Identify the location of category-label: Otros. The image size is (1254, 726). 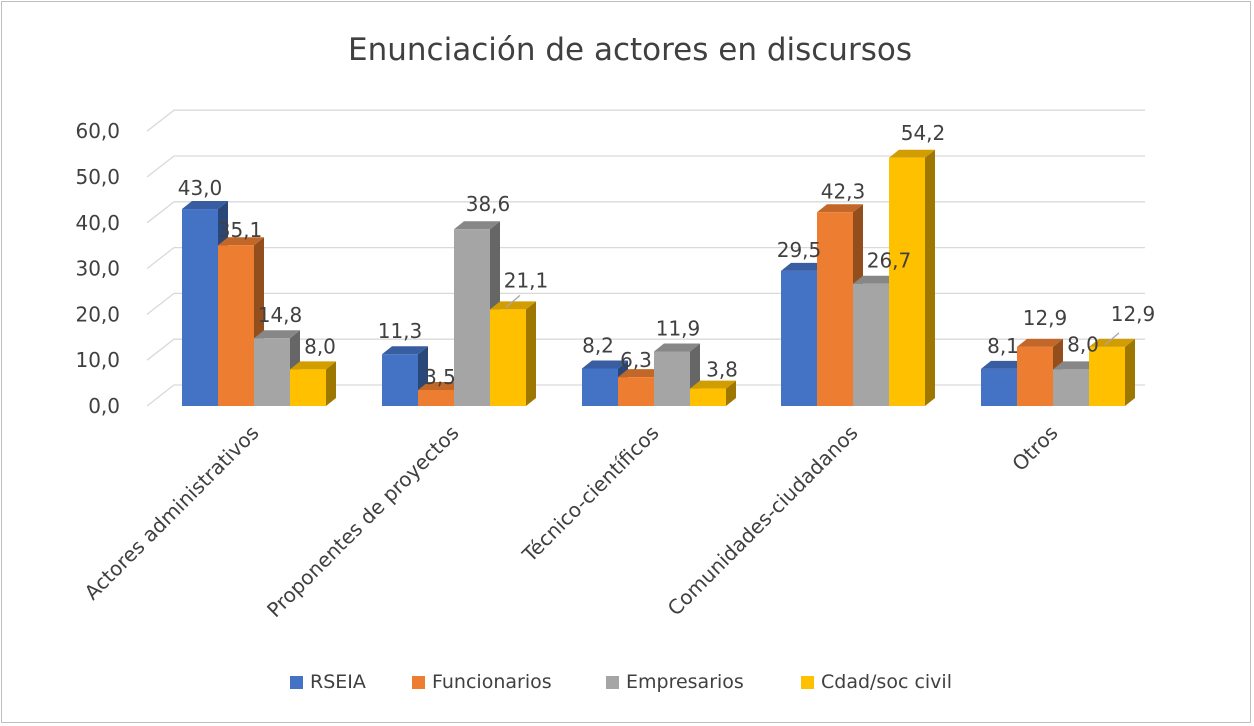
(1034, 448).